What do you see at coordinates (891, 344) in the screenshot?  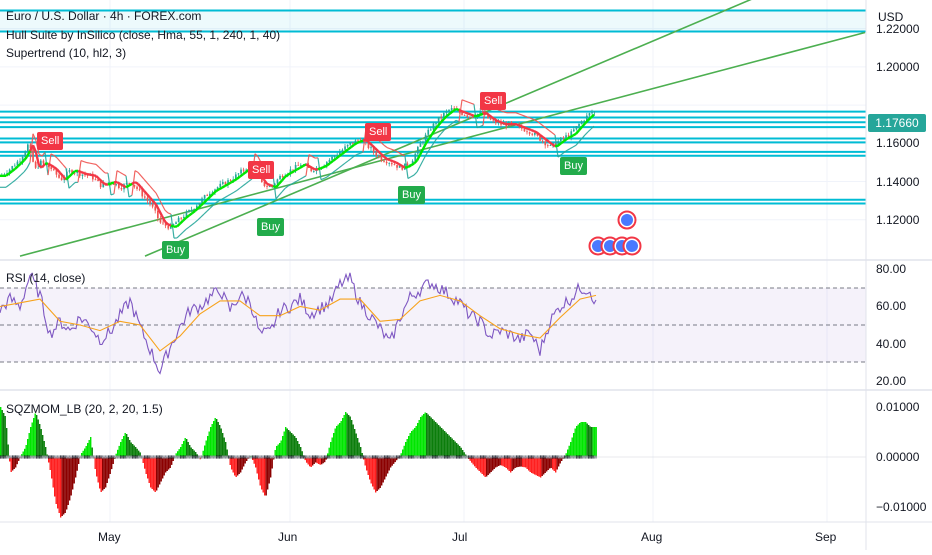 I see `rsi-scale-label: 40.00` at bounding box center [891, 344].